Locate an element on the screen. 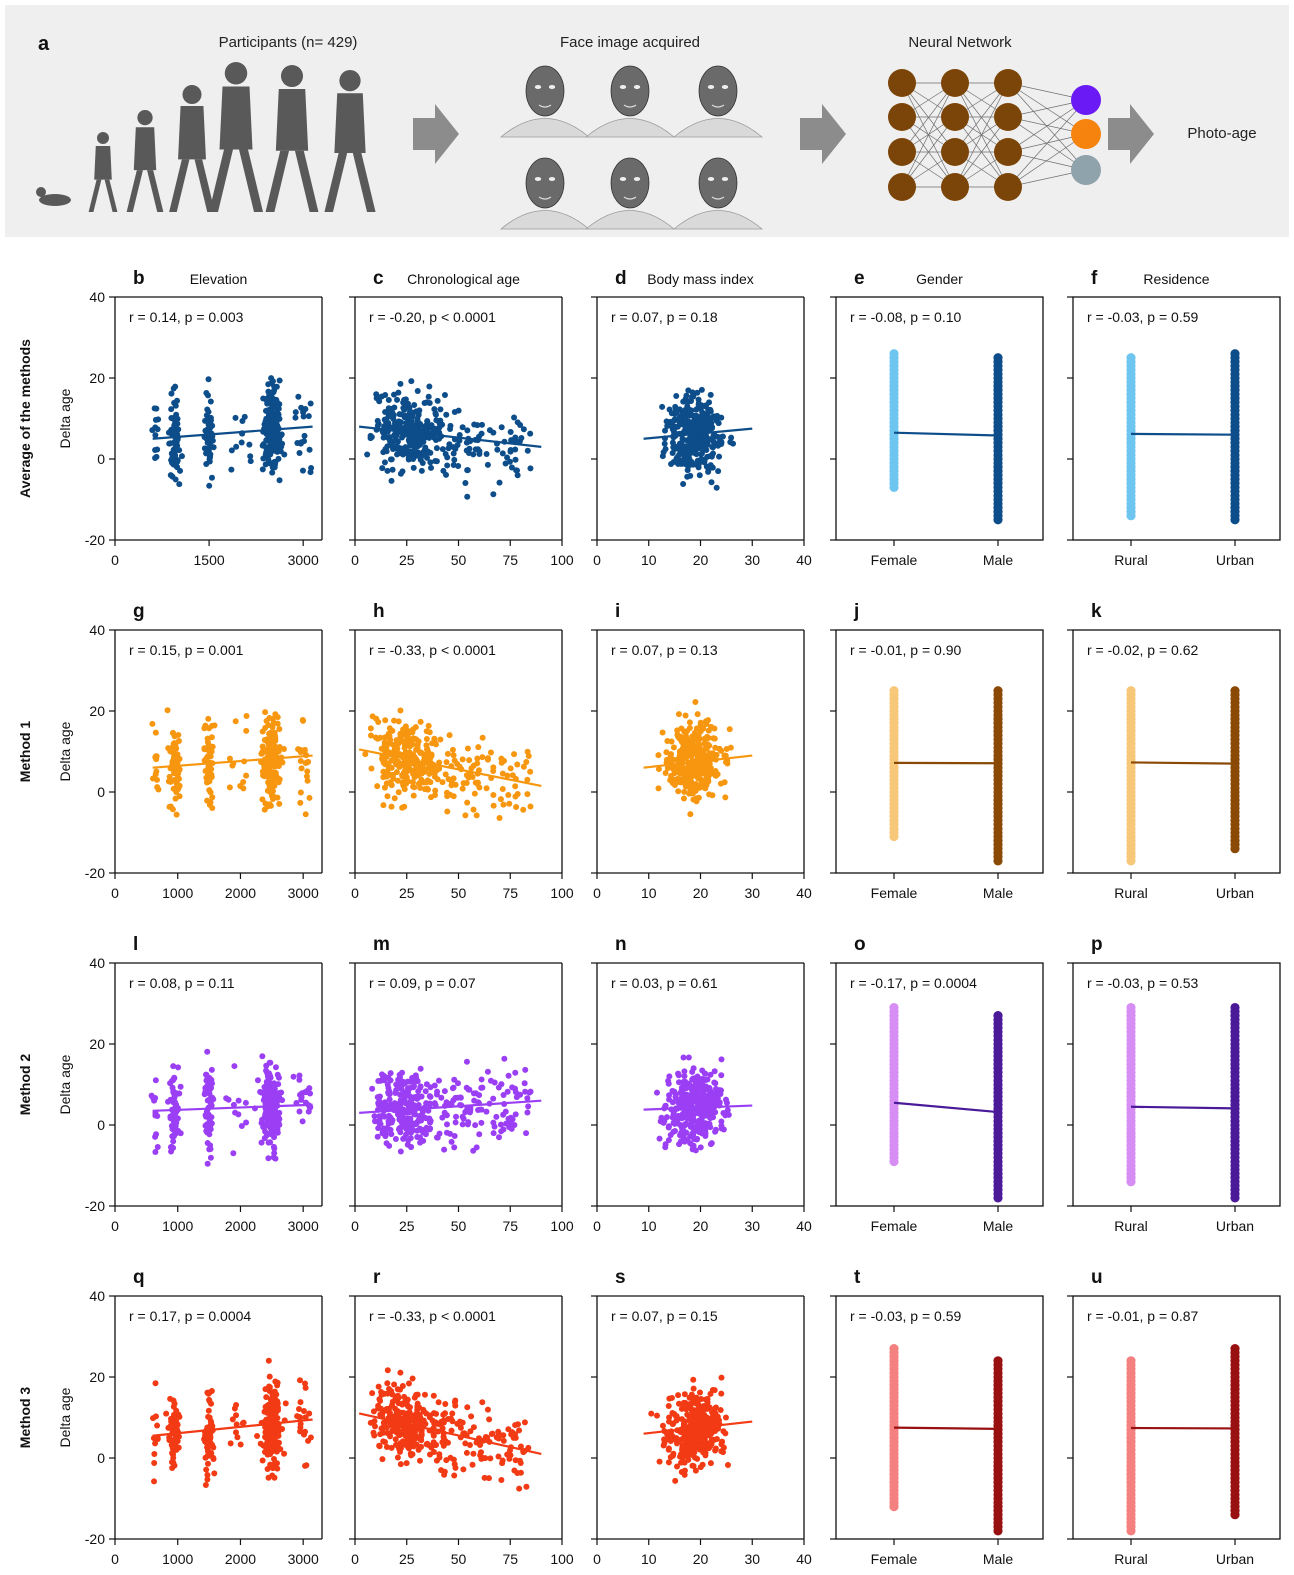  network-node is located at coordinates (1008, 117).